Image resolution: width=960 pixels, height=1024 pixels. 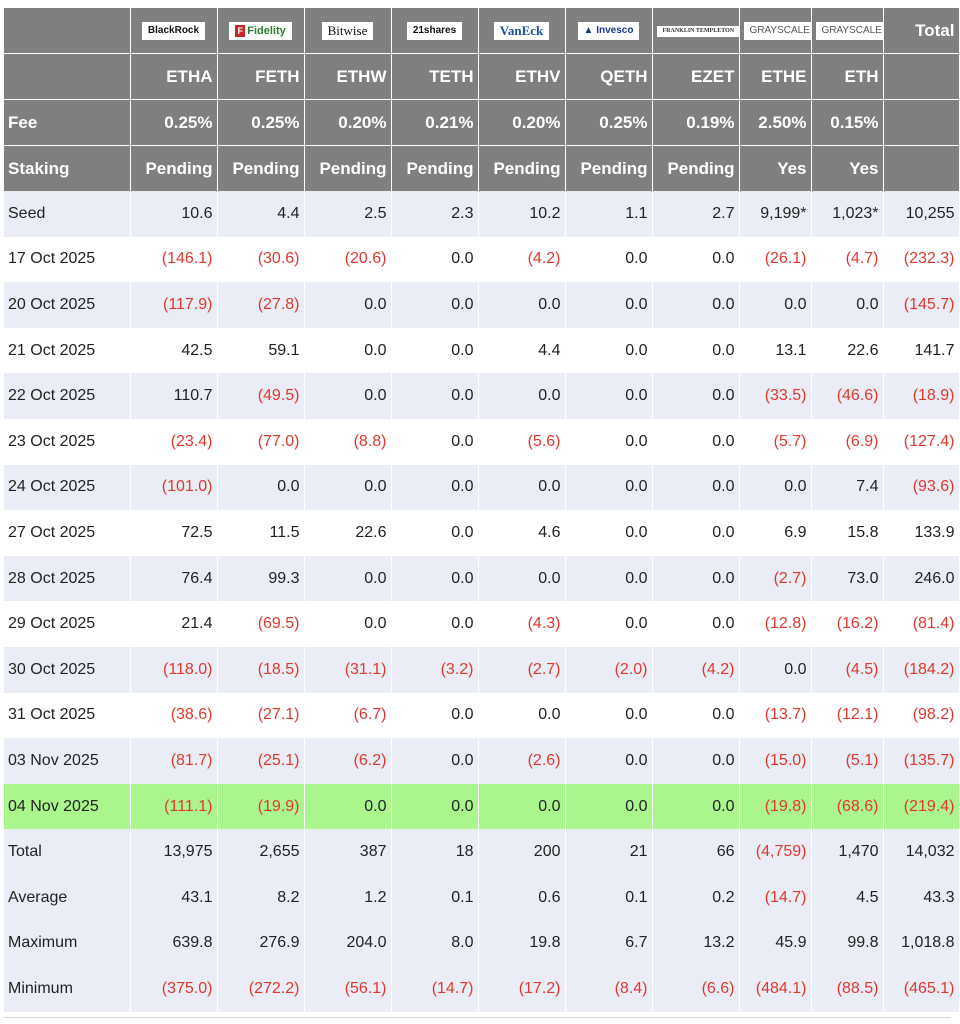 What do you see at coordinates (266, 31) in the screenshot?
I see `fidelity-logo-text: Fidelity` at bounding box center [266, 31].